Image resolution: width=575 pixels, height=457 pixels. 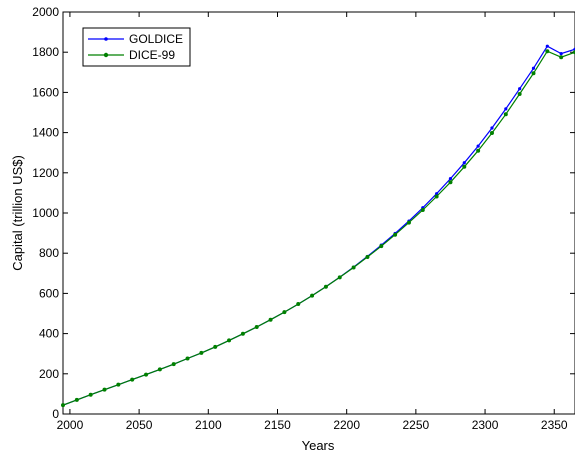 What do you see at coordinates (45, 213) in the screenshot?
I see `y-tick-label: 1000` at bounding box center [45, 213].